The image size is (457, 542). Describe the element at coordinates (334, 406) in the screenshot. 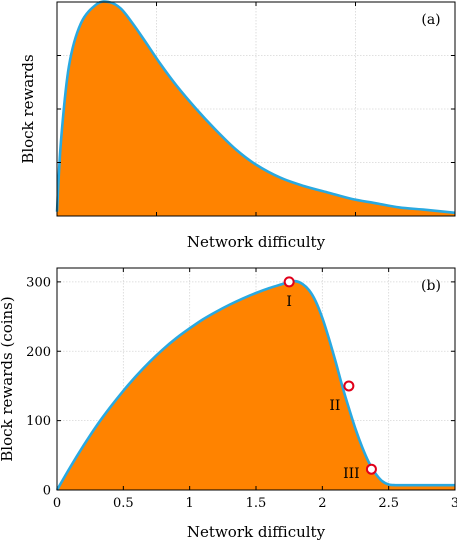

I see `point-label-ii: II` at that location.